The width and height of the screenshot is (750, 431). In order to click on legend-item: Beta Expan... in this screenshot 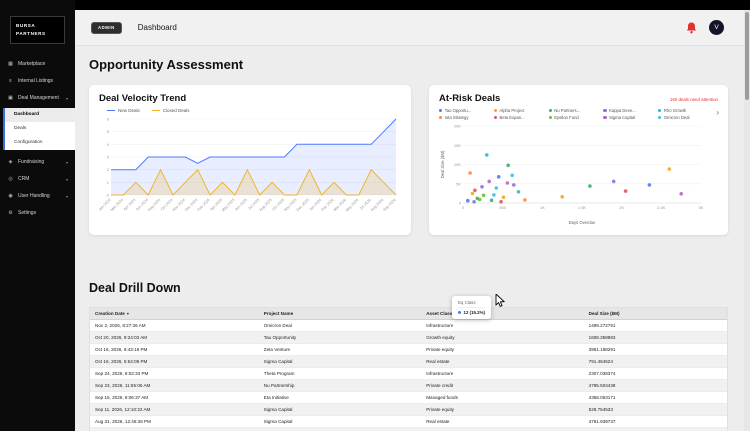, I will do `click(518, 117)`.